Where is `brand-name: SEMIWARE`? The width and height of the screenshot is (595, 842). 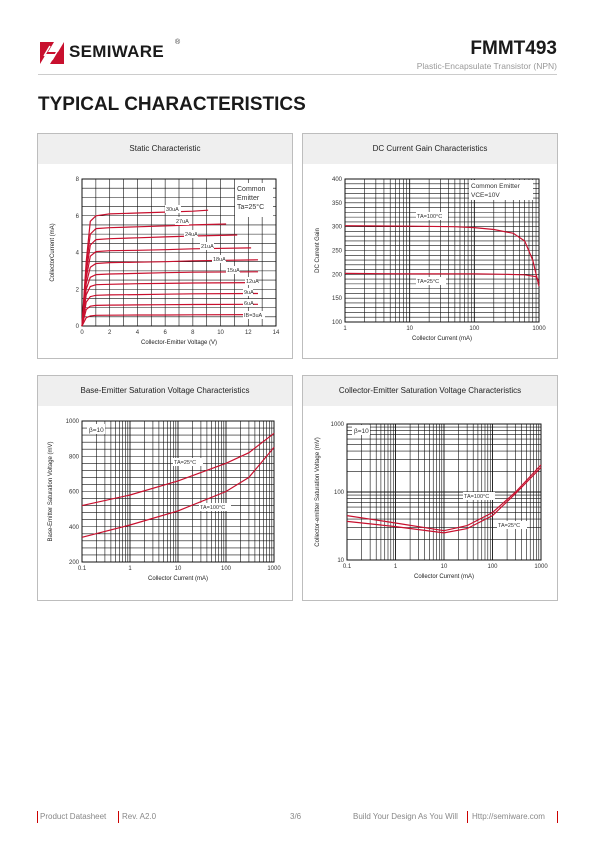
brand-name: SEMIWARE is located at coordinates (116, 51).